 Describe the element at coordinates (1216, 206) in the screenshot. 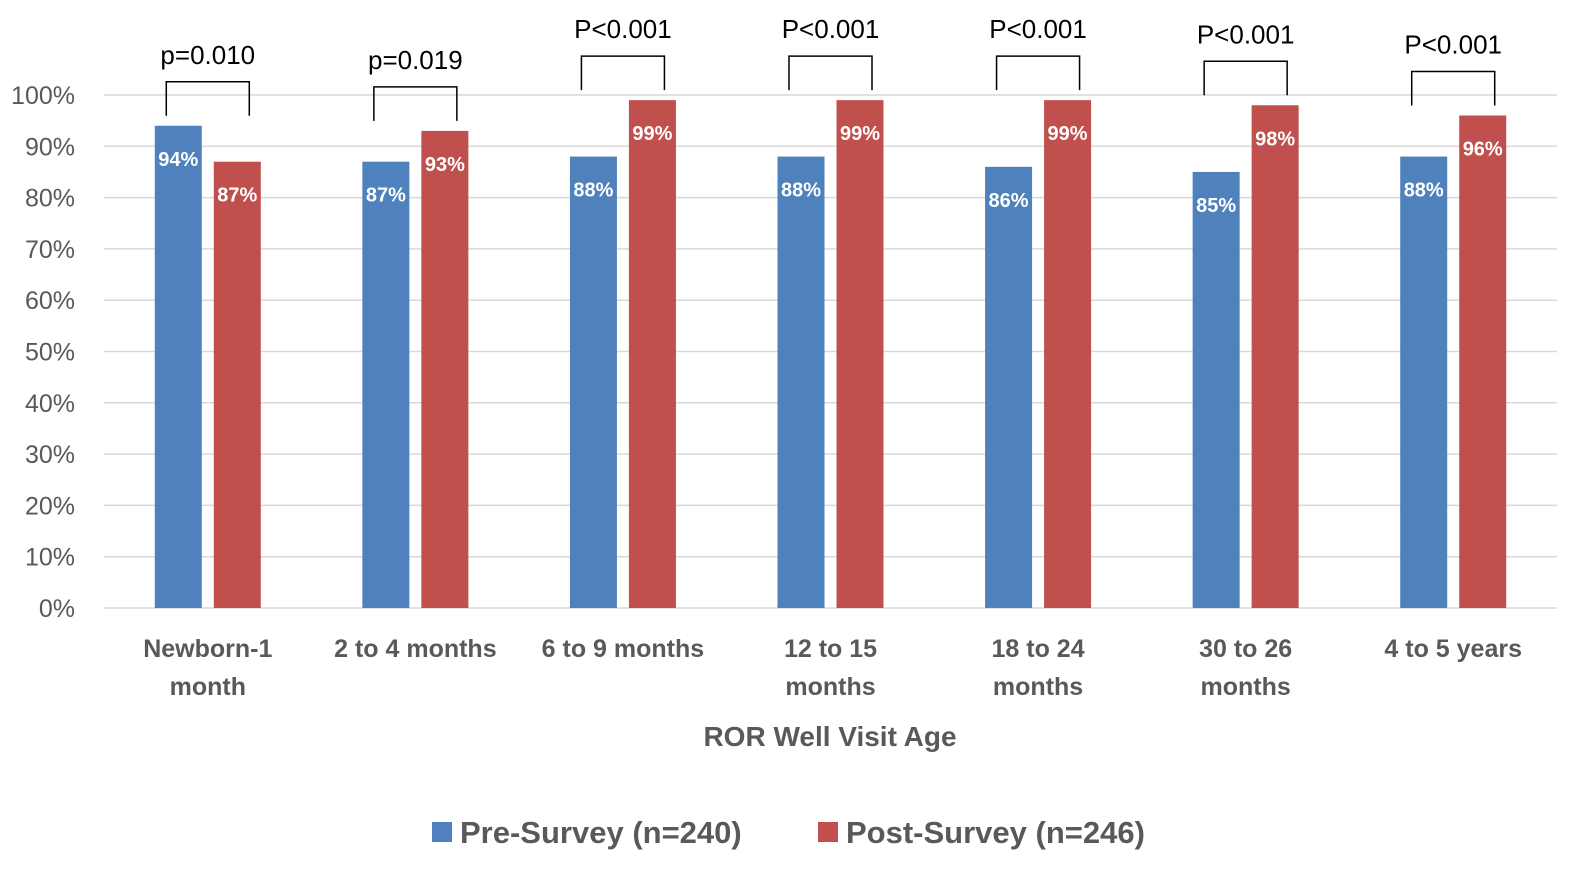

I see `data-label: 85%` at that location.